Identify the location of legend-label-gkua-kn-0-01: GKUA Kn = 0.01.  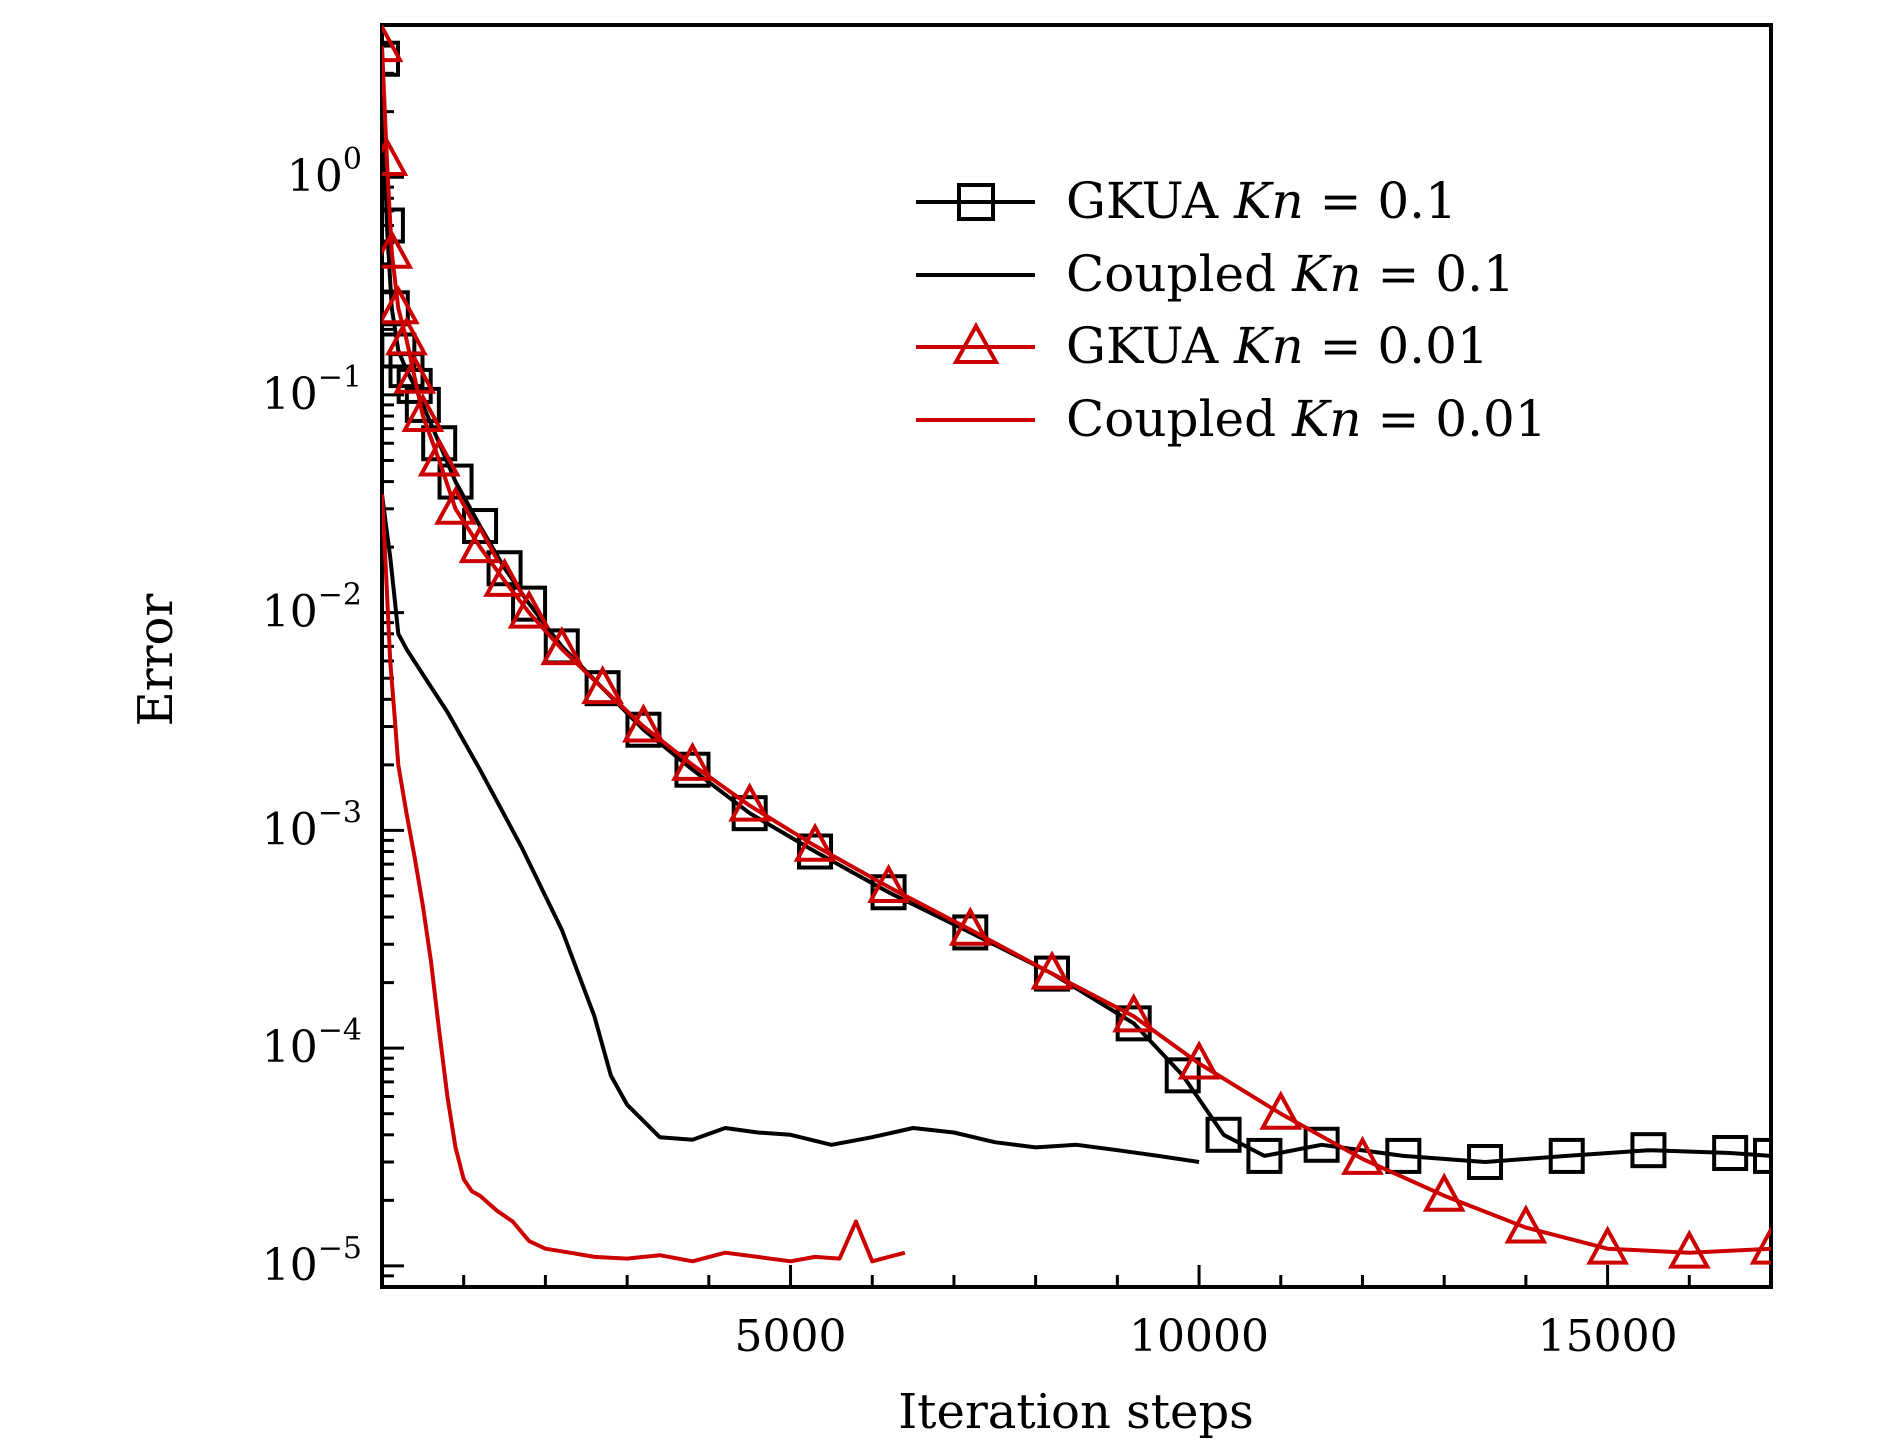
(1277, 346).